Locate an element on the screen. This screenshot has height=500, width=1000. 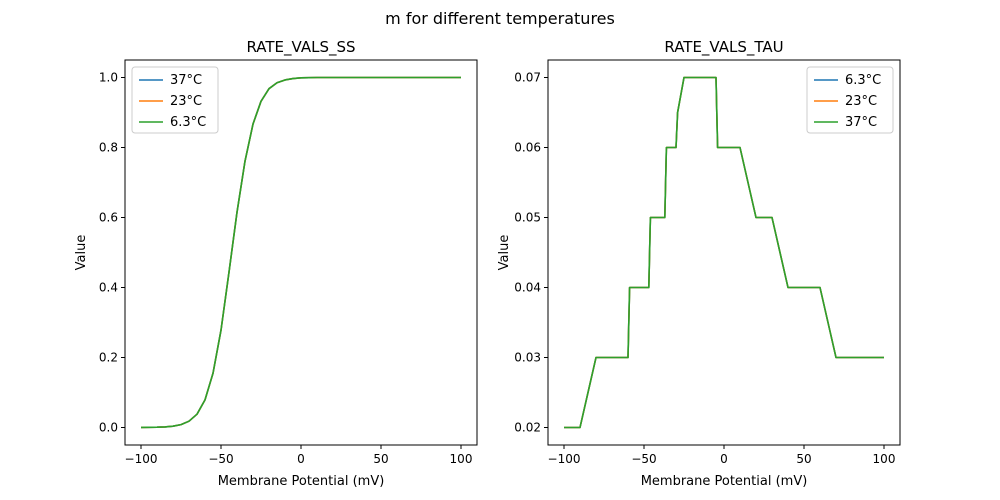
ss-x-tick-label: 0 is located at coordinates (301, 459).